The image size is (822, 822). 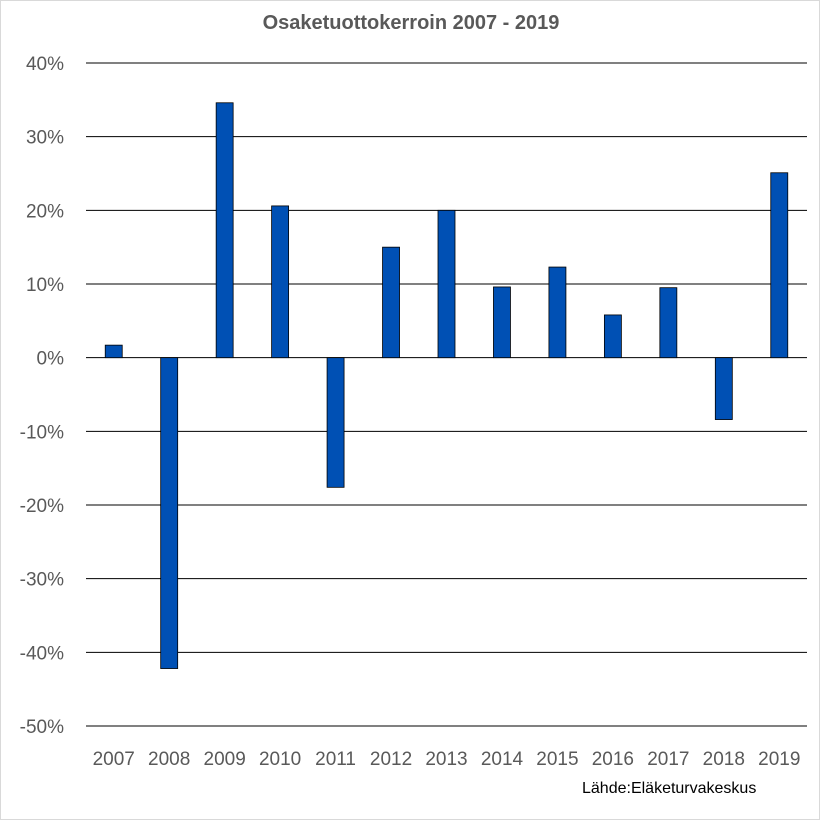 What do you see at coordinates (42, 580) in the screenshot?
I see `y-tick-label: -30%` at bounding box center [42, 580].